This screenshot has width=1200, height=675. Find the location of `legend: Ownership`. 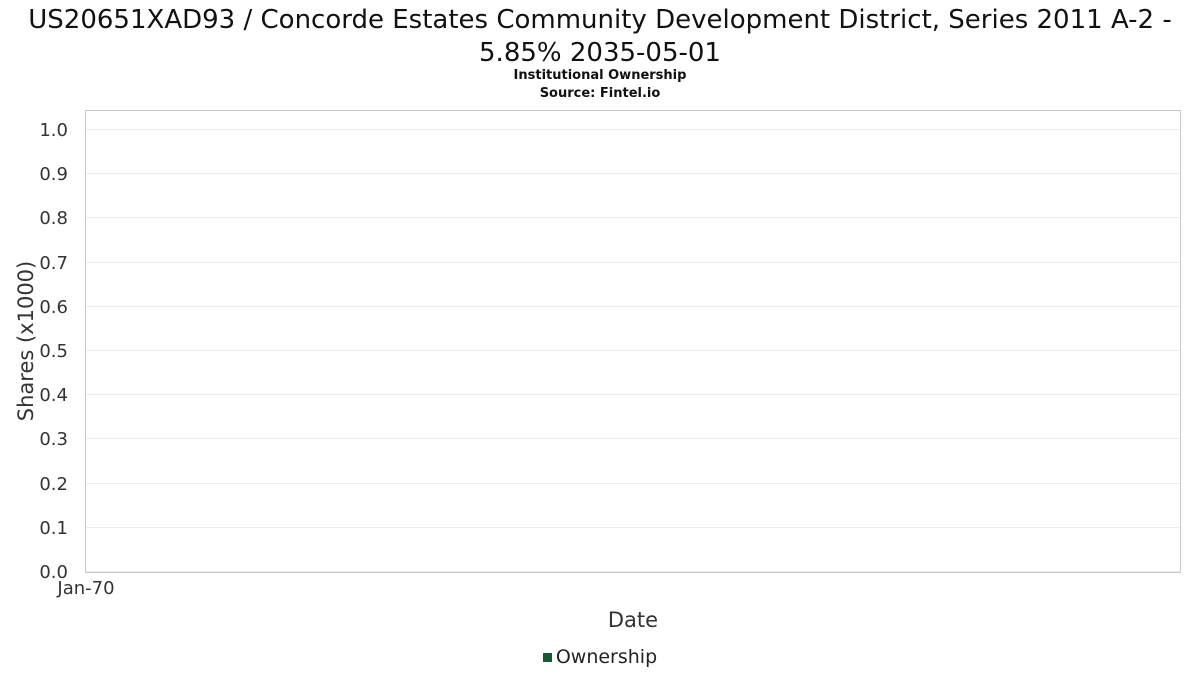

legend: Ownership is located at coordinates (600, 656).